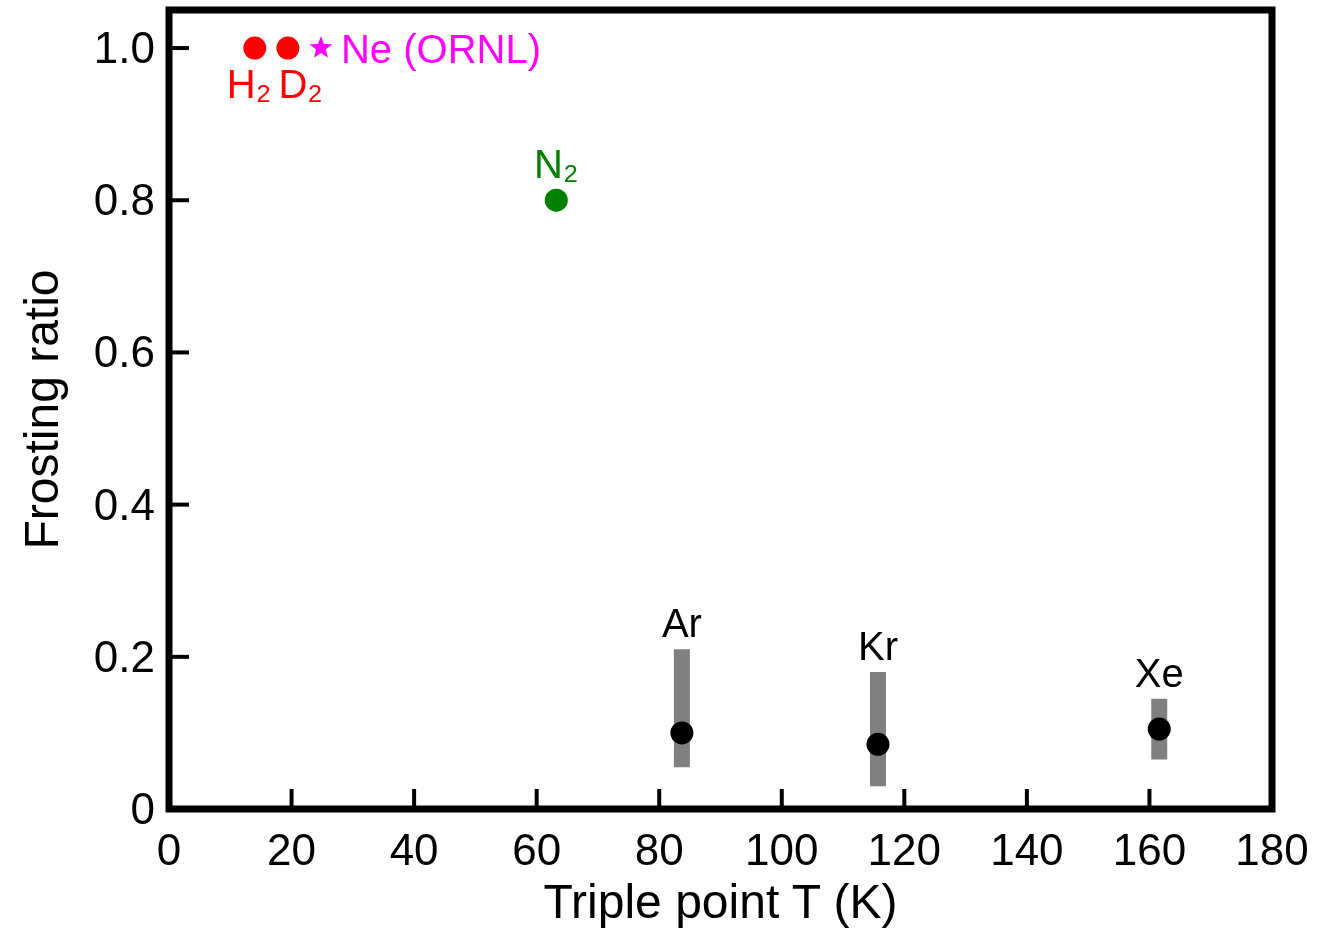  I want to click on y-axis-title: Frosting ratio, so click(41, 409).